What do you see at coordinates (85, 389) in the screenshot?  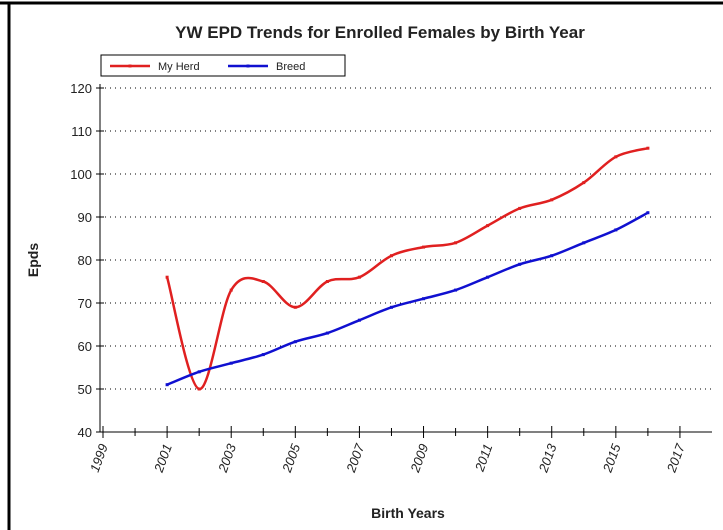 I see `y-tick-label: 50` at bounding box center [85, 389].